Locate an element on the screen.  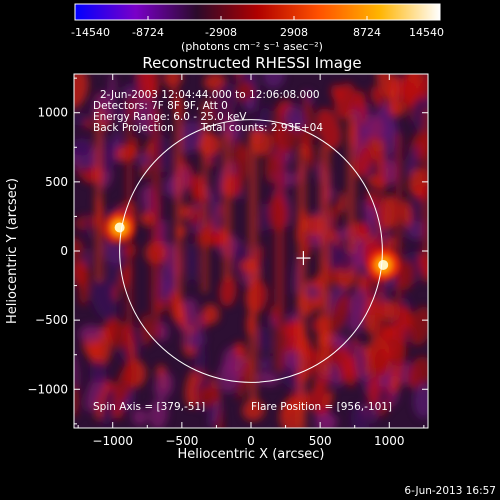
energy-range-text: Energy Range: 6.0 - 25.0 keV is located at coordinates (170, 117).